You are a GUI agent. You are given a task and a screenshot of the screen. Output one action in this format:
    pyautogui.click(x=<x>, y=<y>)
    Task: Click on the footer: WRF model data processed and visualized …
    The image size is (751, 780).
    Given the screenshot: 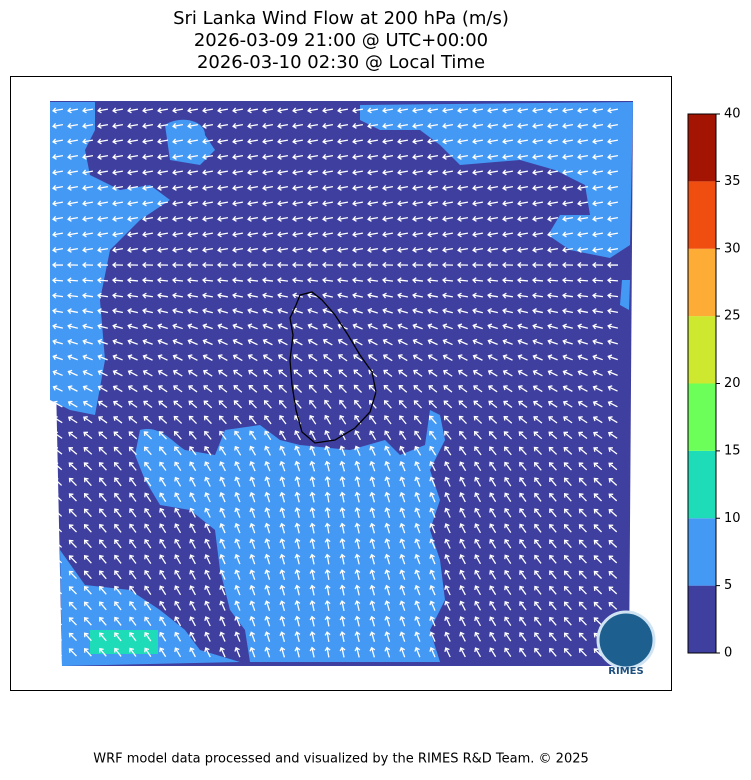 What is the action you would take?
    pyautogui.click(x=341, y=759)
    